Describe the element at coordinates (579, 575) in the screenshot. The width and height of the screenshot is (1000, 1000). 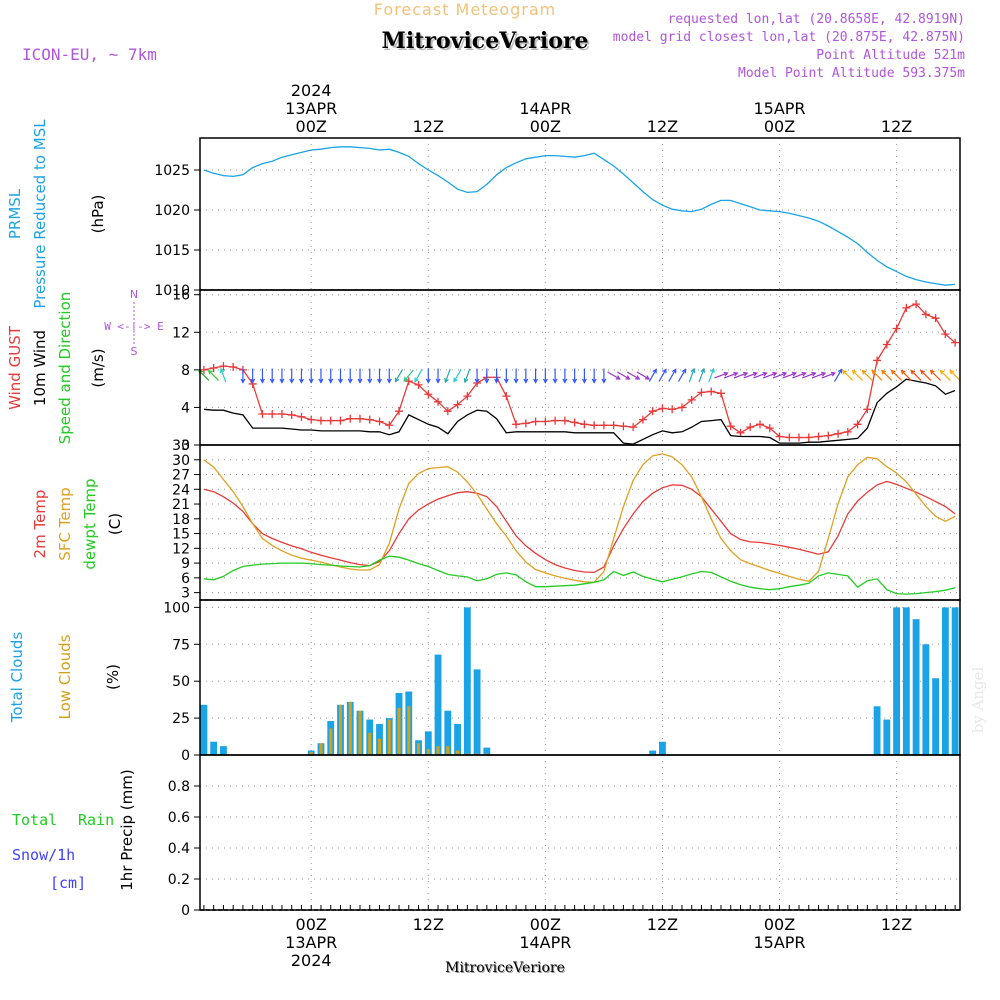
I see `series-line-dewpt-temp` at that location.